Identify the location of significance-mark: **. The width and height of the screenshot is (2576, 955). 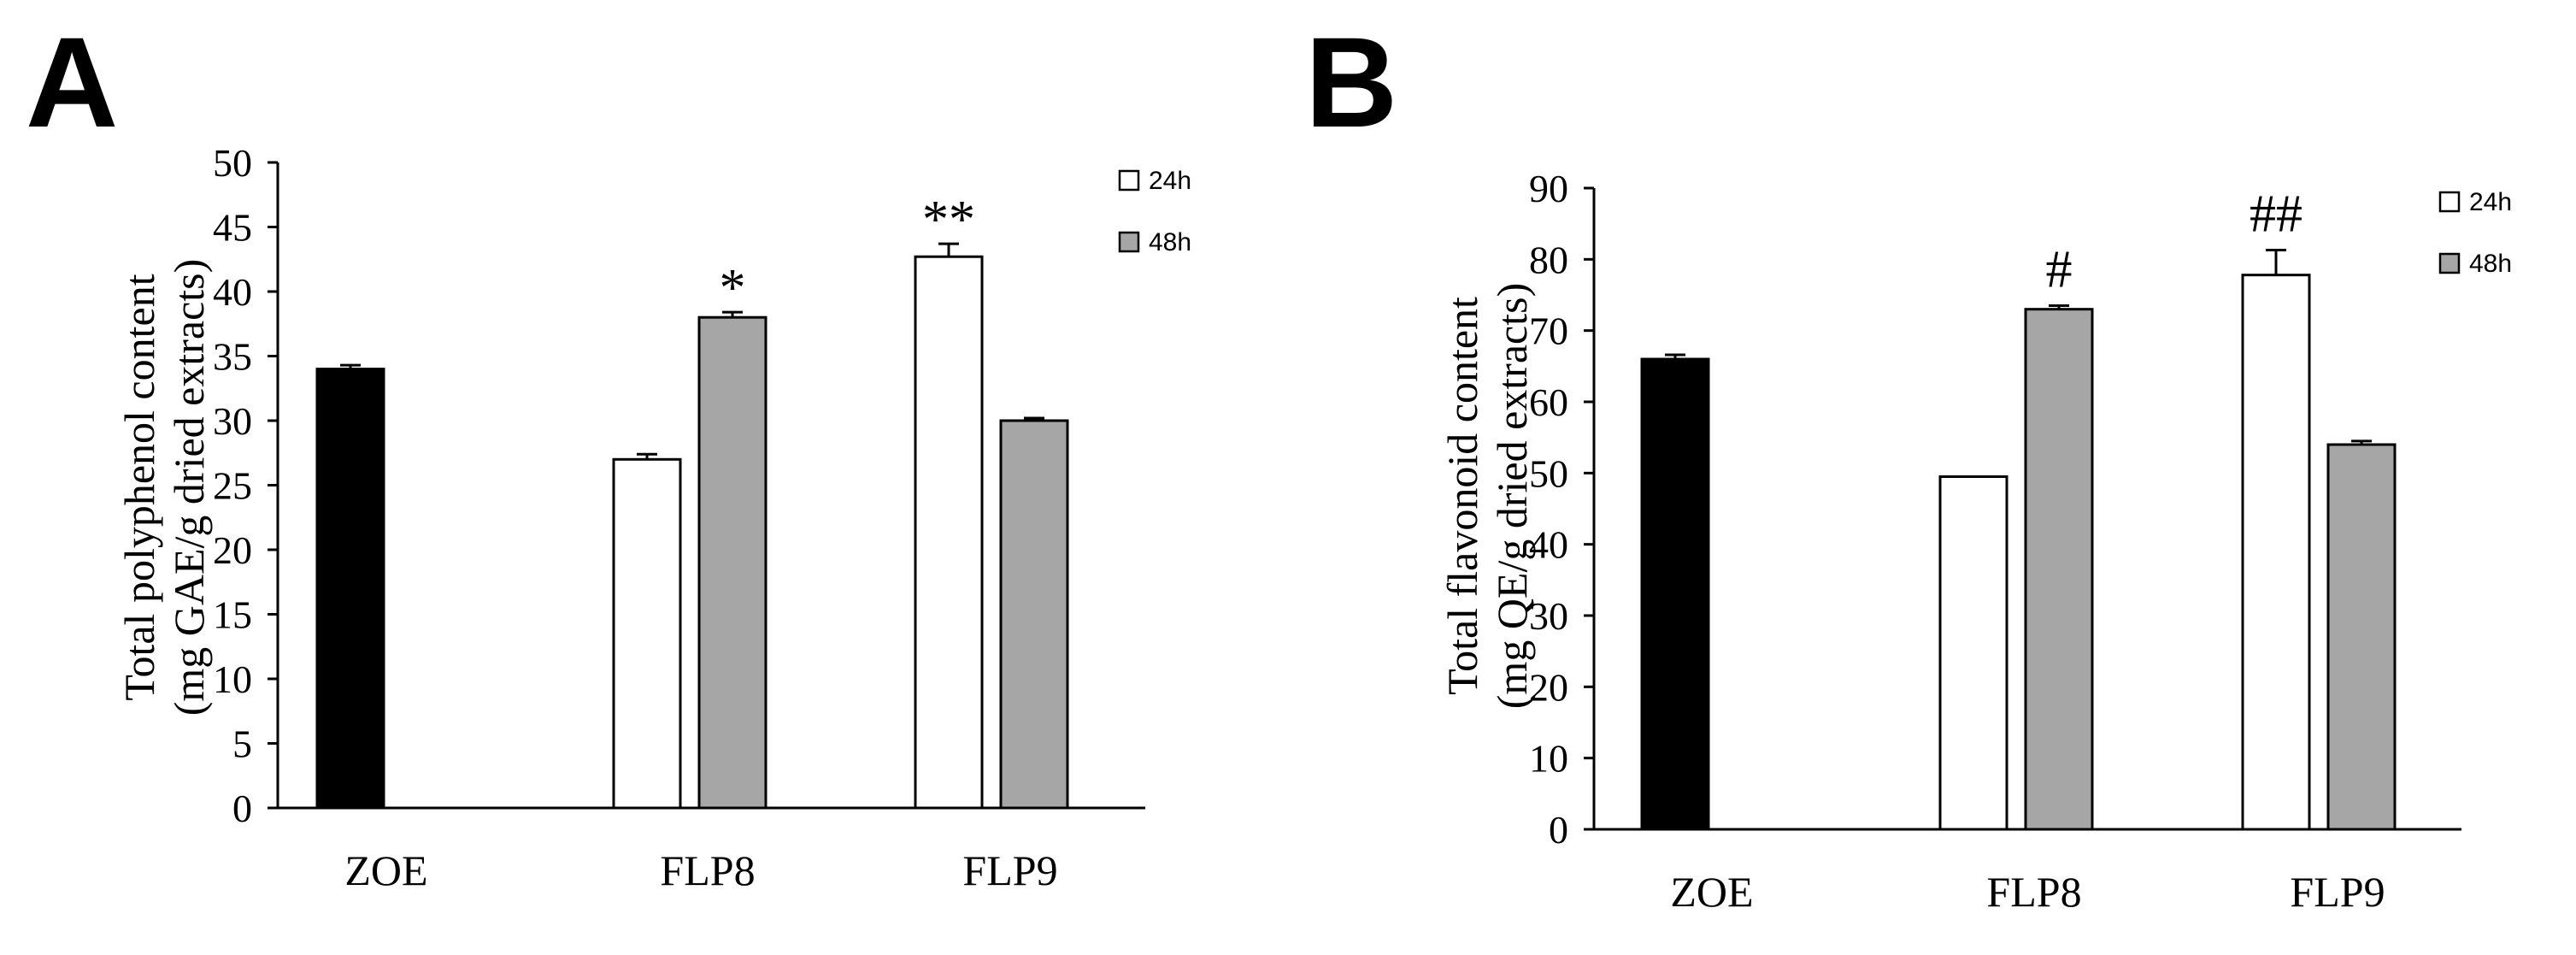
(948, 220).